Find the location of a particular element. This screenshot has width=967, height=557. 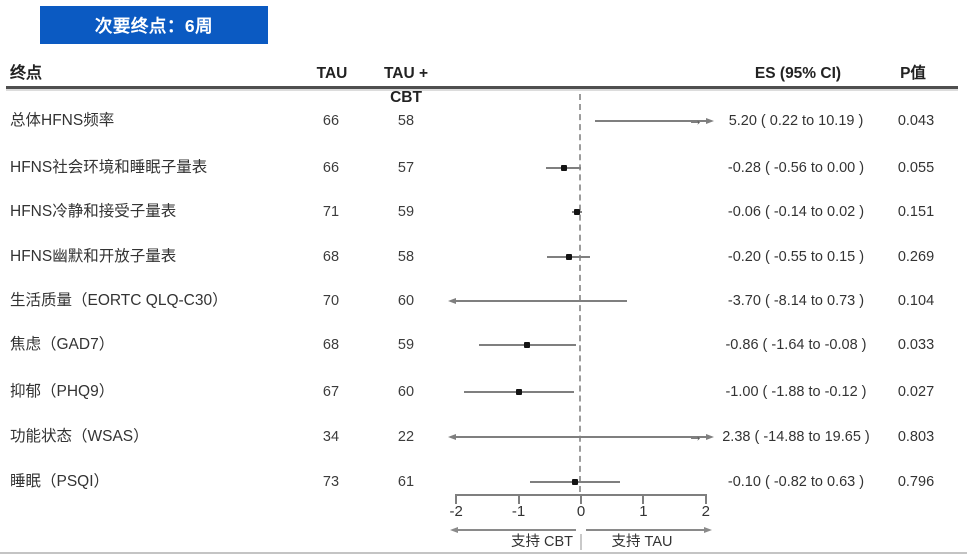

es-ci-value: -3.70 ( -8.14 to 0.73 ) is located at coordinates (796, 301).